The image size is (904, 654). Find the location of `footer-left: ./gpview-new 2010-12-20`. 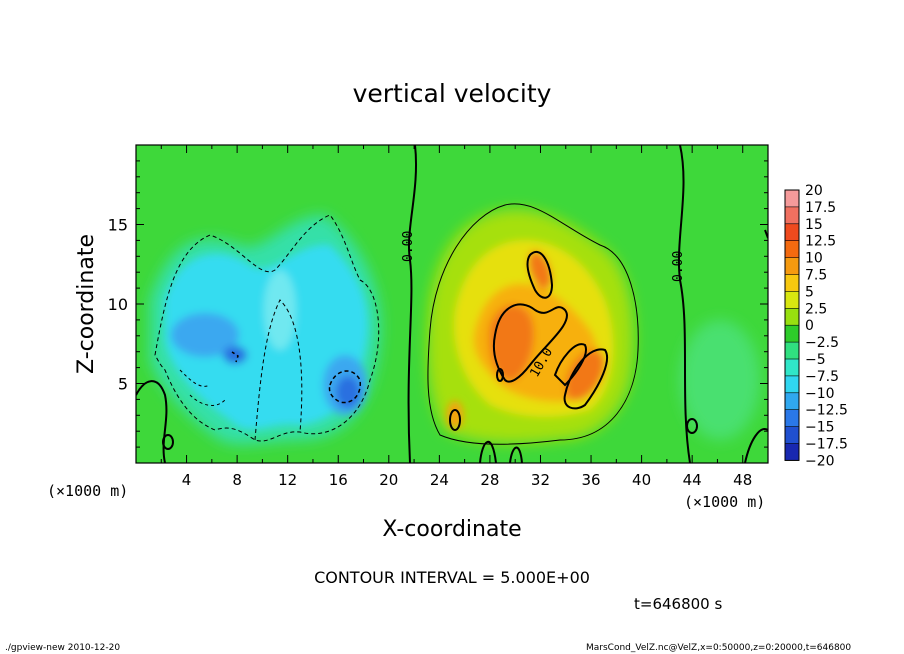

footer-left: ./gpview-new 2010-12-20 is located at coordinates (62, 648).